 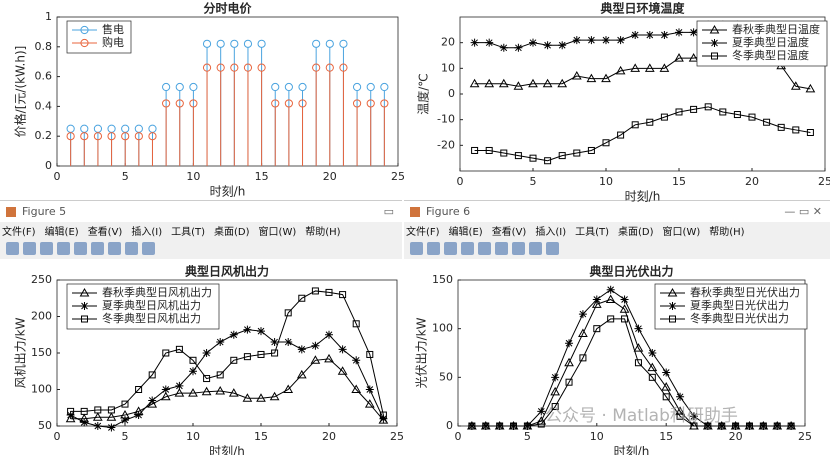 I want to click on window-controls: — ▭ ✕, so click(x=803, y=211).